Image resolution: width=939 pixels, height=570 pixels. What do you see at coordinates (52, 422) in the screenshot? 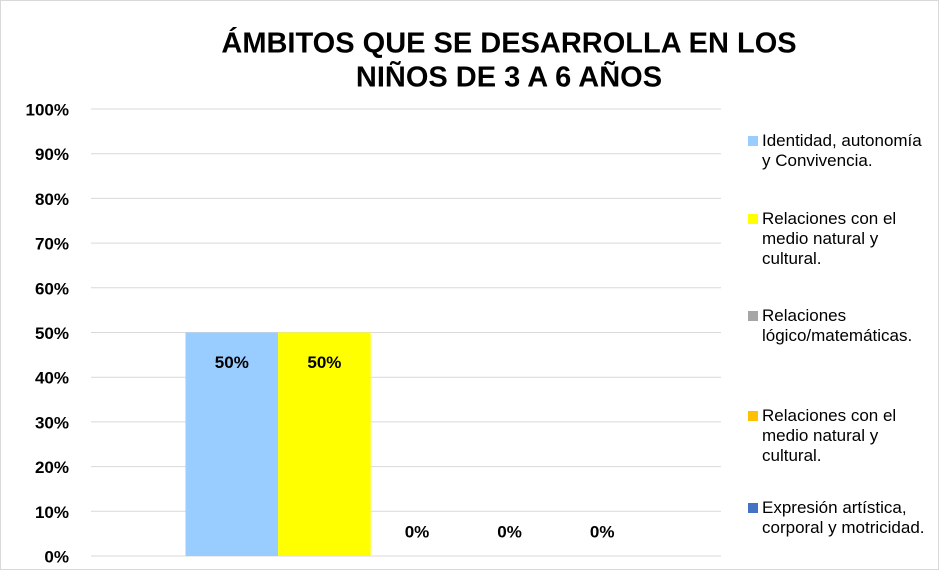
I see `y-tick-label: 30%` at bounding box center [52, 422].